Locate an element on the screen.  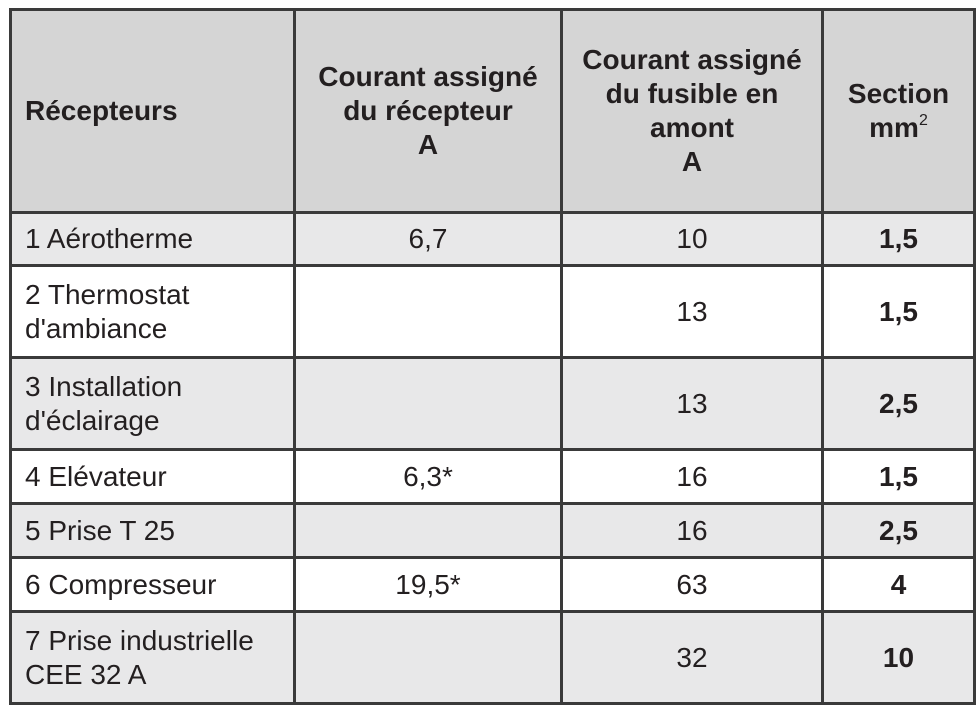
table-row: 4 Elévateur 6,3* 16 1,5 is located at coordinates (492, 476).